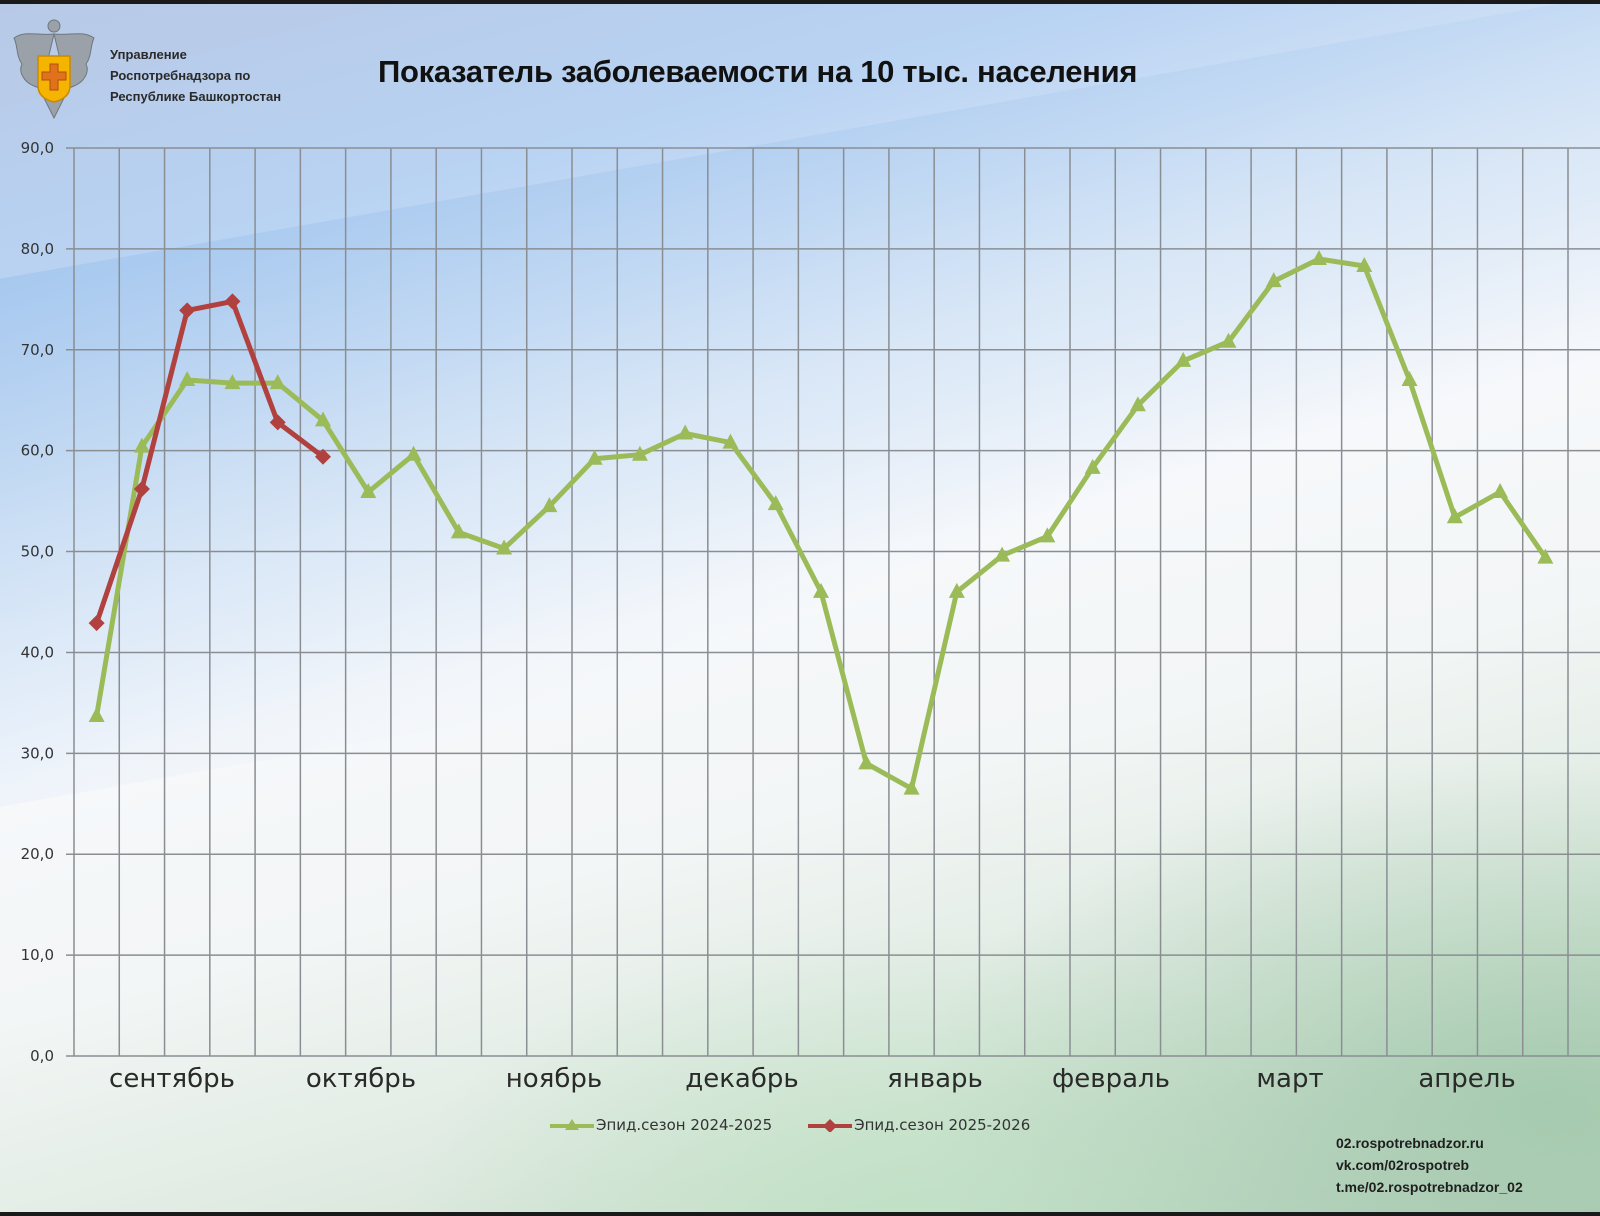 The width and height of the screenshot is (1600, 1216). I want to click on x-month-label: февраль, so click(1111, 1079).